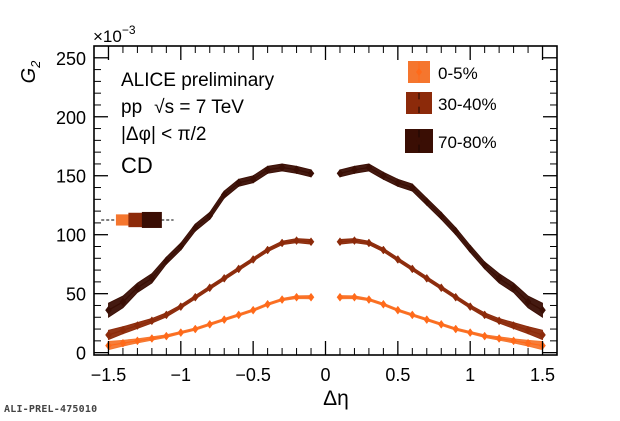 This screenshot has width=620, height=421. I want to click on annotation-system: pp √s = 7 TeV, so click(182, 107).